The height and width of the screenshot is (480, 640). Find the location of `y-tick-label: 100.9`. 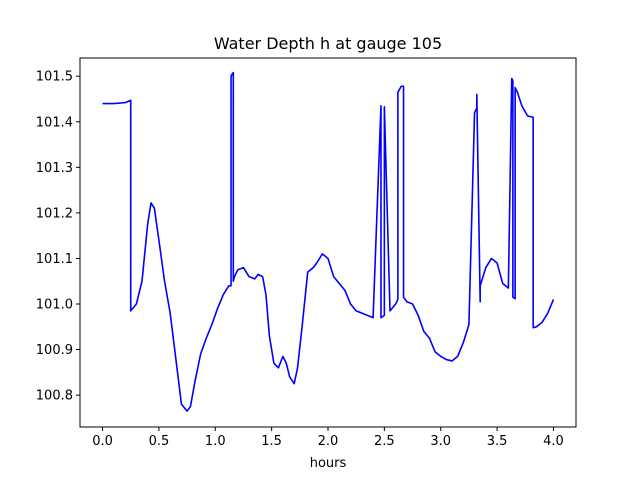

y-tick-label: 100.9 is located at coordinates (54, 350).